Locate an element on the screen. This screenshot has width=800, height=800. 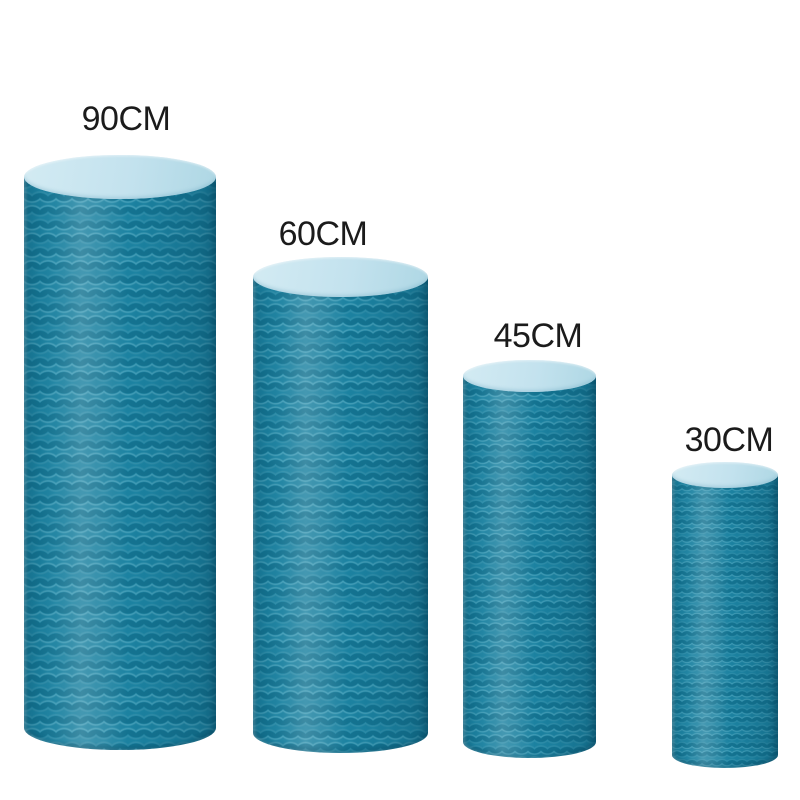
foam-roller-60cm: 60CM is located at coordinates (340, 485).